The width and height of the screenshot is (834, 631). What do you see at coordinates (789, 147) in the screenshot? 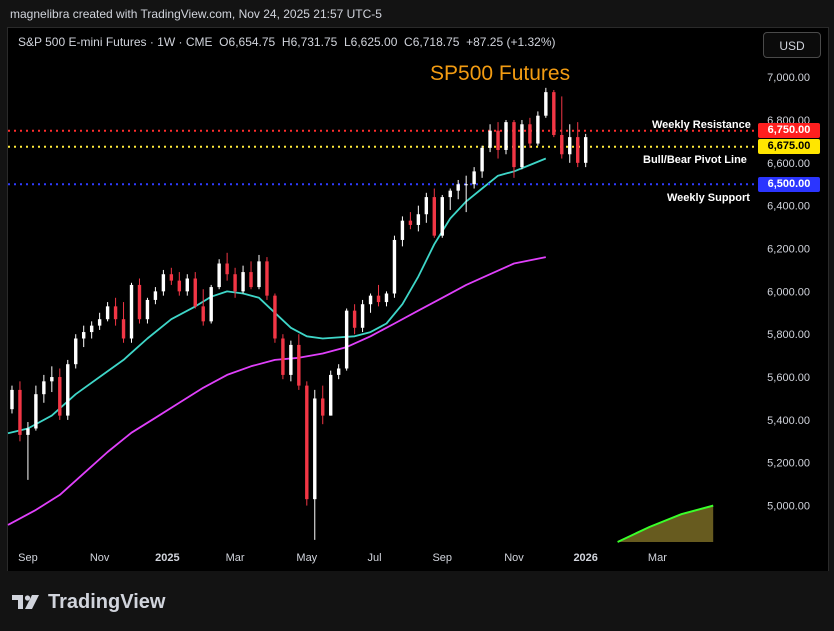
I see `pivot-price-tag: 6,675.00` at bounding box center [789, 147].